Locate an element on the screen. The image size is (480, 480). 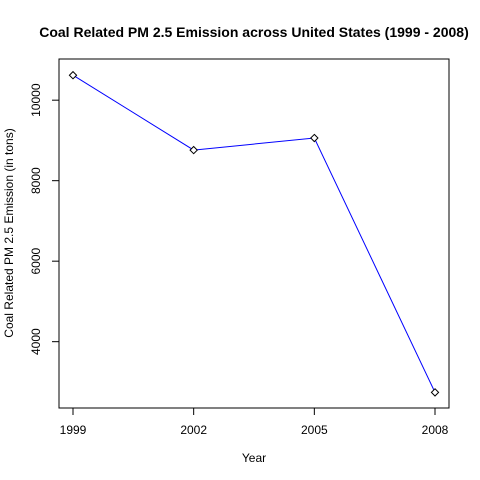
y-axis: 4000 6000 8000 10000 is located at coordinates (44, 219).